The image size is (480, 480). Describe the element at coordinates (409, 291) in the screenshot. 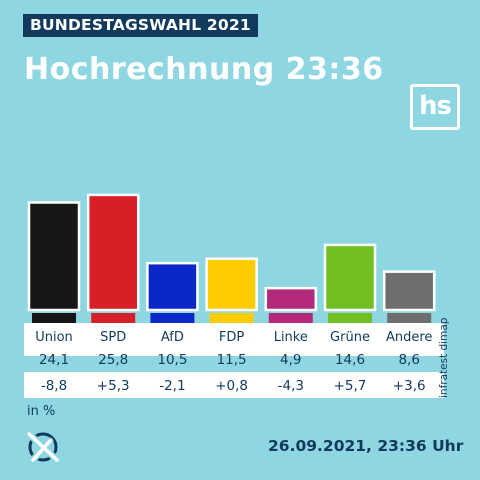

I see `bar-andere` at that location.